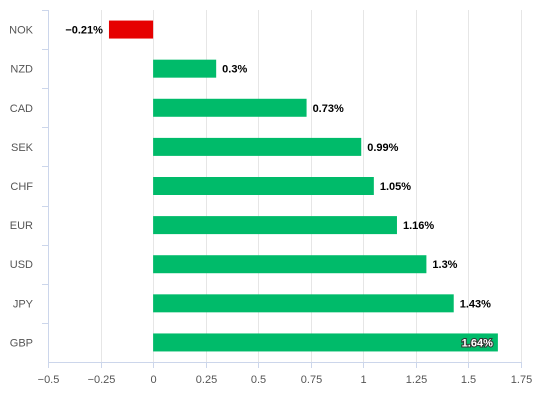  What do you see at coordinates (22, 148) in the screenshot?
I see `category-label-sek: SEK` at bounding box center [22, 148].